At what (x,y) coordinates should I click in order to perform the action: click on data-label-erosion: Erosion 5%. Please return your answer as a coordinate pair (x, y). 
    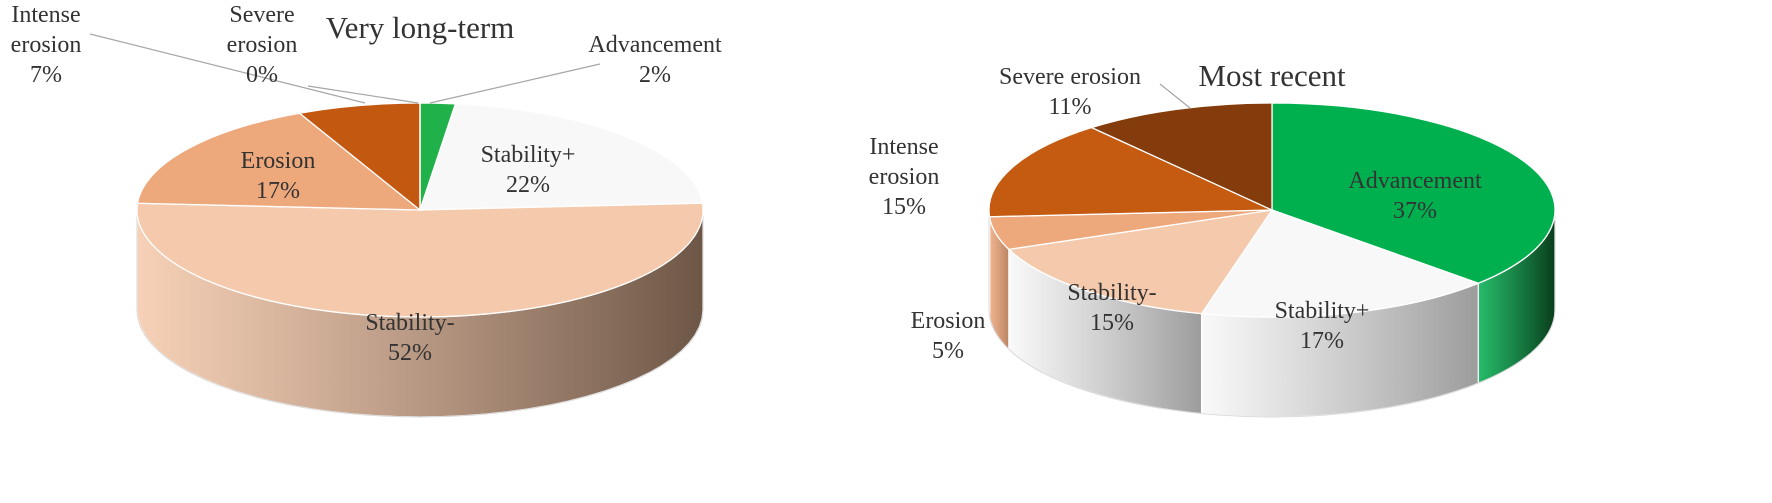
    Looking at the image, I should click on (948, 336).